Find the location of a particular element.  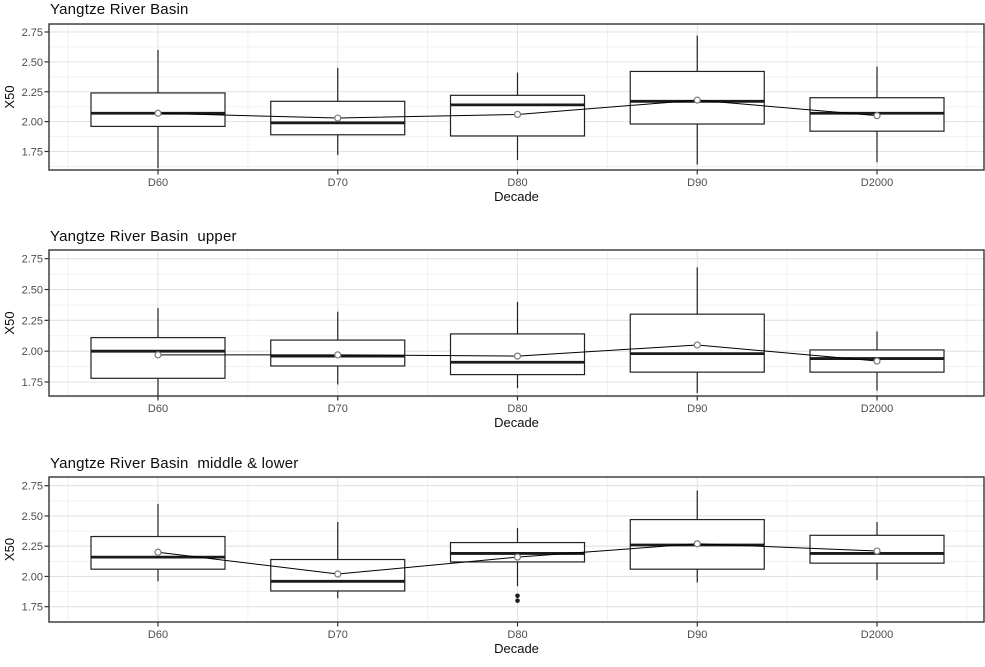

iqr-box is located at coordinates (158, 552).